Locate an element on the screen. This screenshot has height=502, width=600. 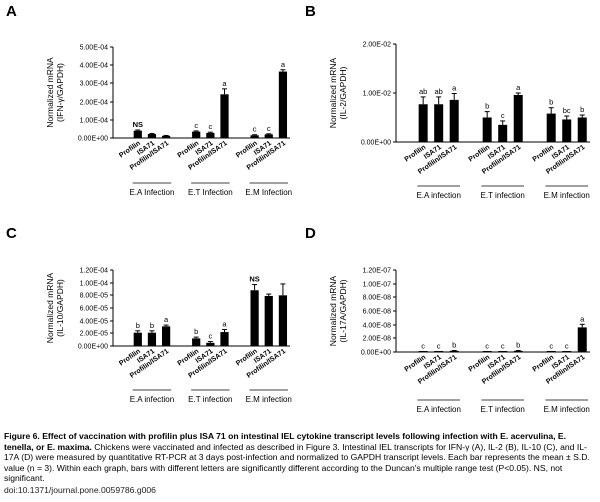
panel-a-letter: A is located at coordinates (11, 11).